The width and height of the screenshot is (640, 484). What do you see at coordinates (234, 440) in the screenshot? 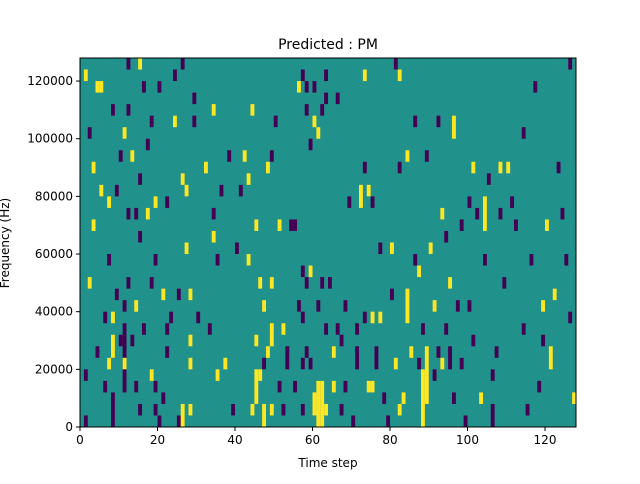
I see `x-tick-label: 40` at bounding box center [234, 440].